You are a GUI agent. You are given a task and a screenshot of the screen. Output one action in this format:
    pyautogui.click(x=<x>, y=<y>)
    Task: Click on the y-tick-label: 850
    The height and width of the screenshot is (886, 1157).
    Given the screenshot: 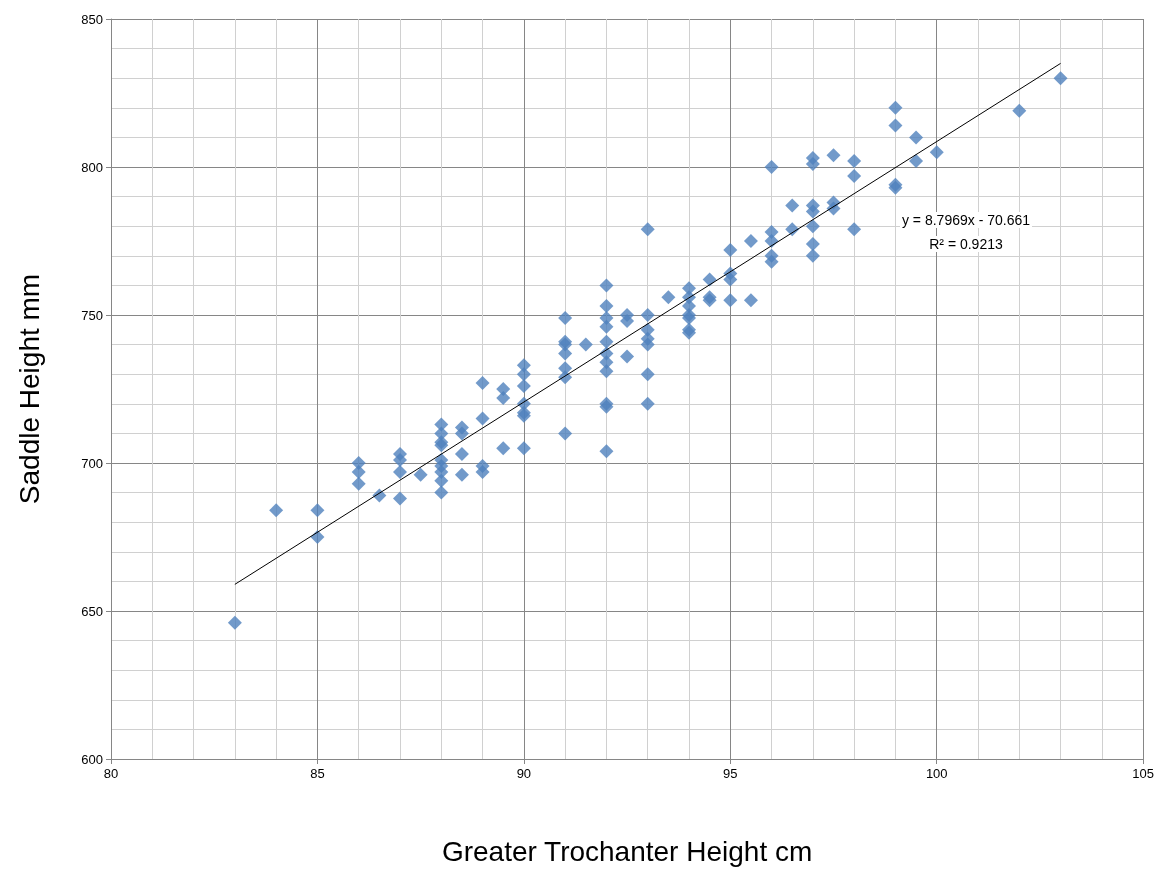 What is the action you would take?
    pyautogui.click(x=92, y=19)
    